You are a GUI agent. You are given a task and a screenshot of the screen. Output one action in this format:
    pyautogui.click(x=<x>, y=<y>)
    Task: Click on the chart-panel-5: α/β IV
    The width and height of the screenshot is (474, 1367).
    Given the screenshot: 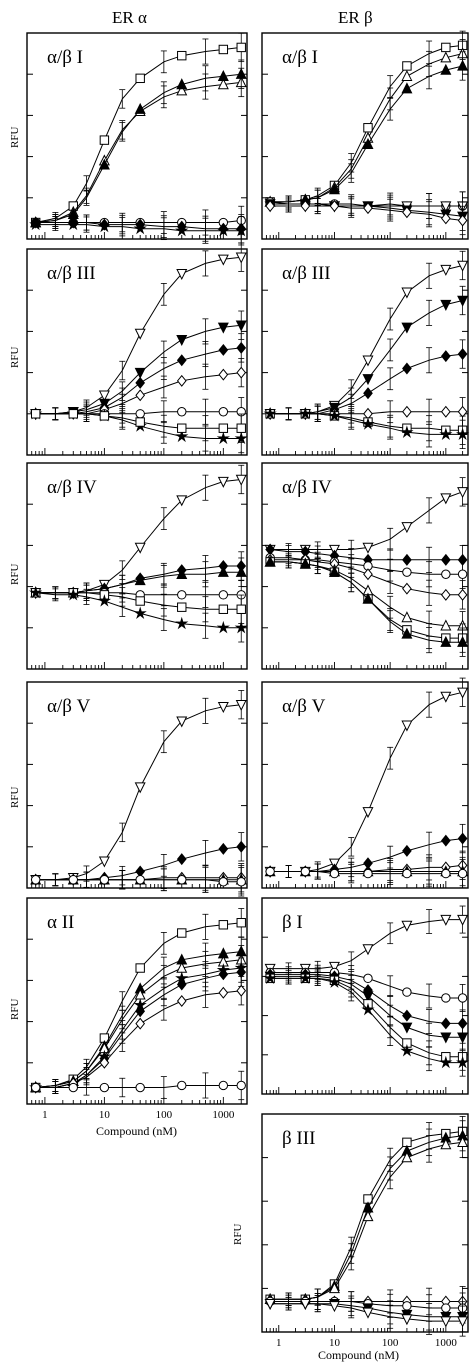 What is the action you would take?
    pyautogui.click(x=137, y=566)
    